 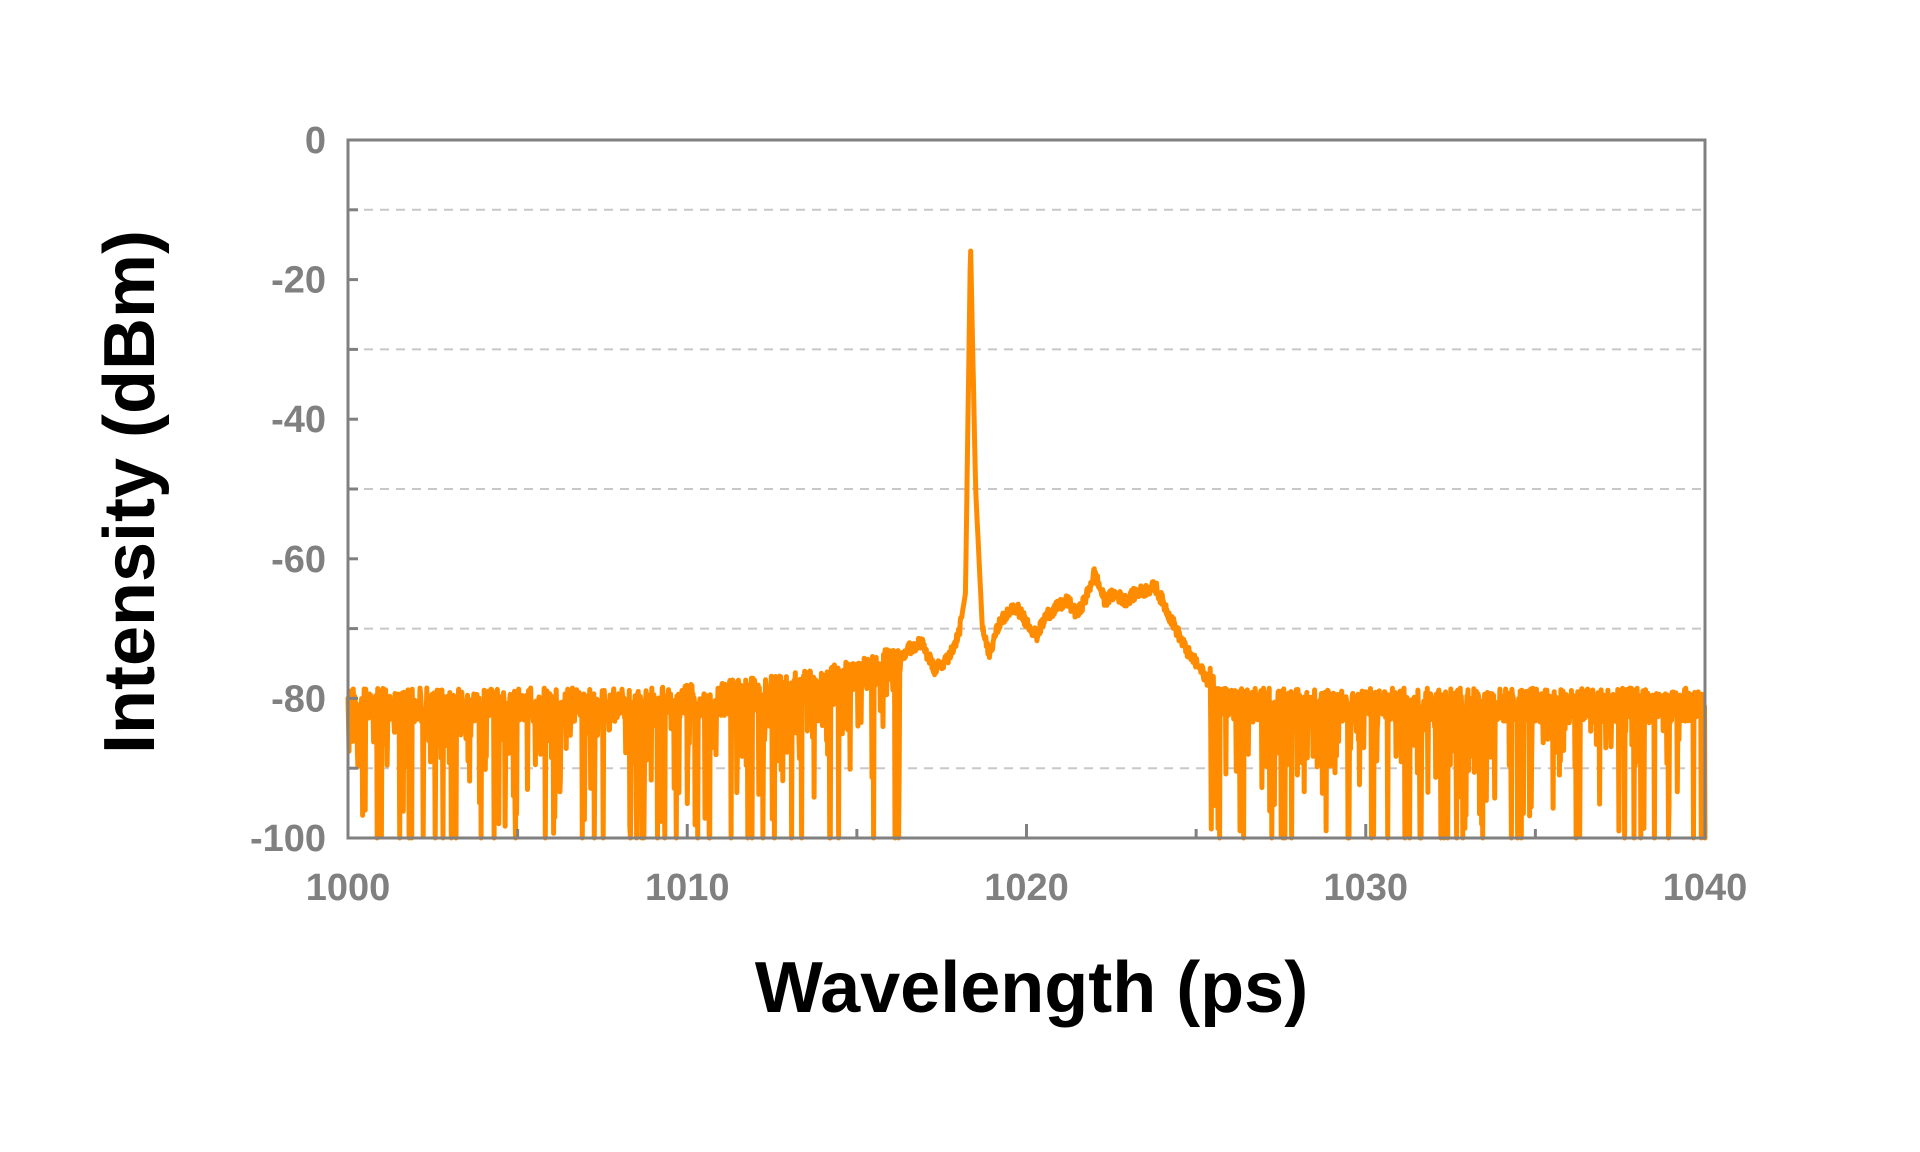 I want to click on y-tick-label: 0, so click(x=315, y=141).